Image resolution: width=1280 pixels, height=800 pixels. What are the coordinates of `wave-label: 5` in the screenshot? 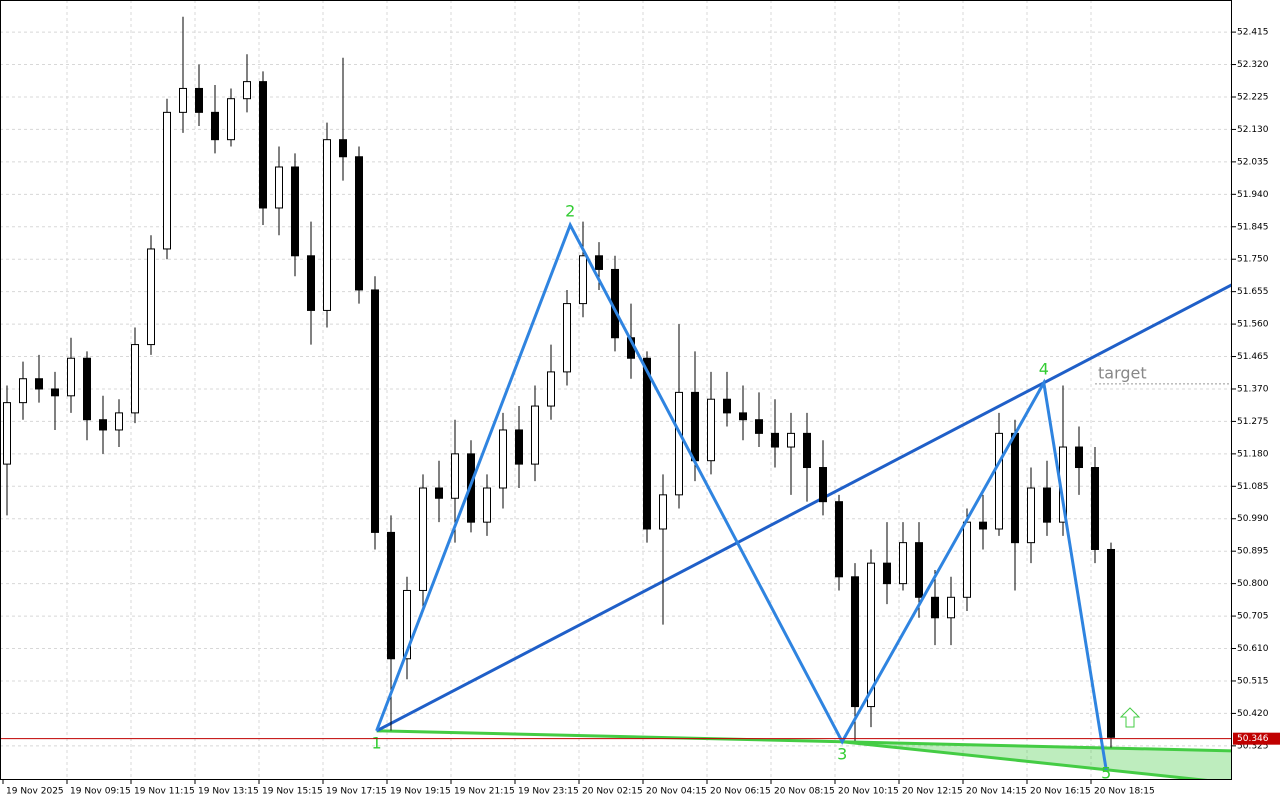 It's located at (1106, 773).